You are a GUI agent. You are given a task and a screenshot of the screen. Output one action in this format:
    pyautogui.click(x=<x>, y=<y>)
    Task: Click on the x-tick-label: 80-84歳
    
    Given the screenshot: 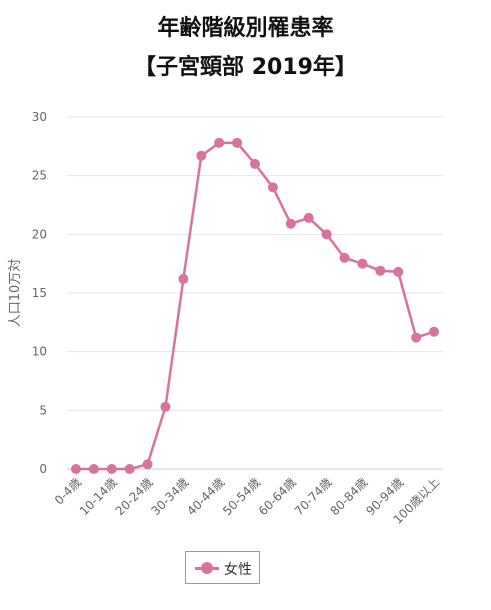 What is the action you would take?
    pyautogui.click(x=349, y=496)
    